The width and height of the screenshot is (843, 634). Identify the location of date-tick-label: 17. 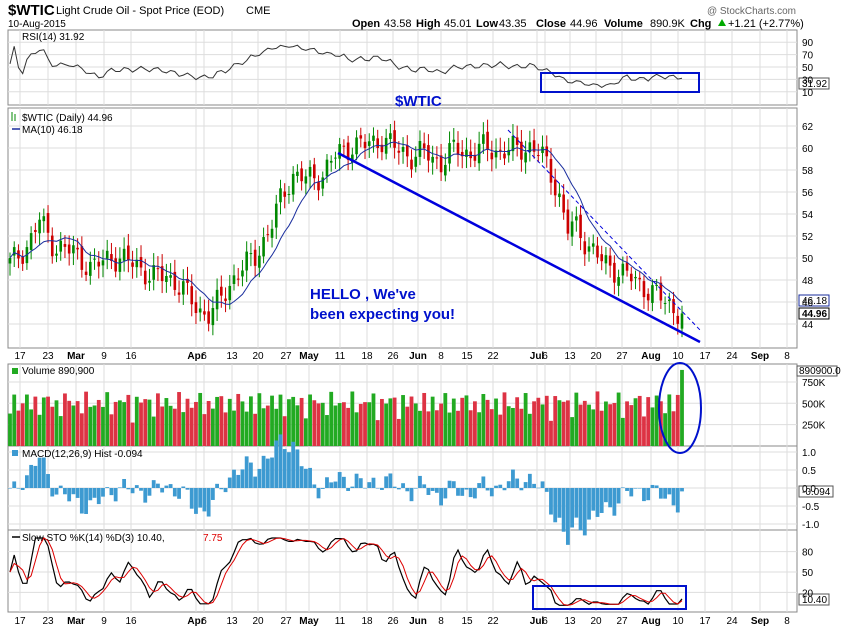
(705, 356).